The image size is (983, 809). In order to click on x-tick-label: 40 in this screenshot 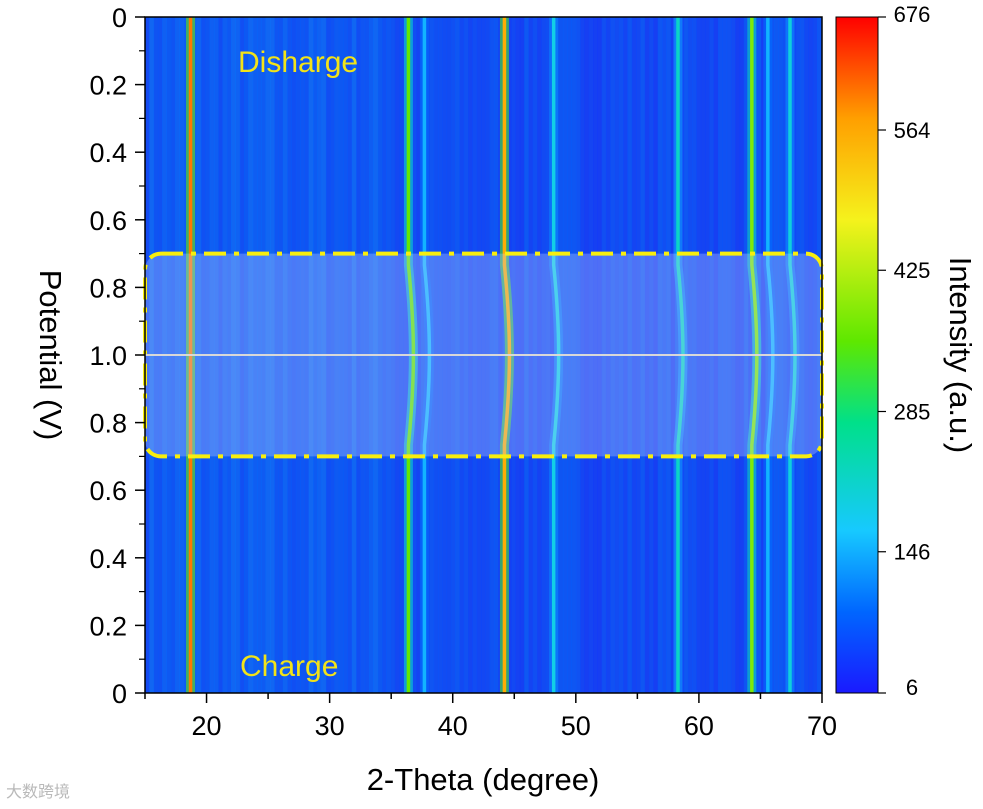, I will do `click(453, 726)`.